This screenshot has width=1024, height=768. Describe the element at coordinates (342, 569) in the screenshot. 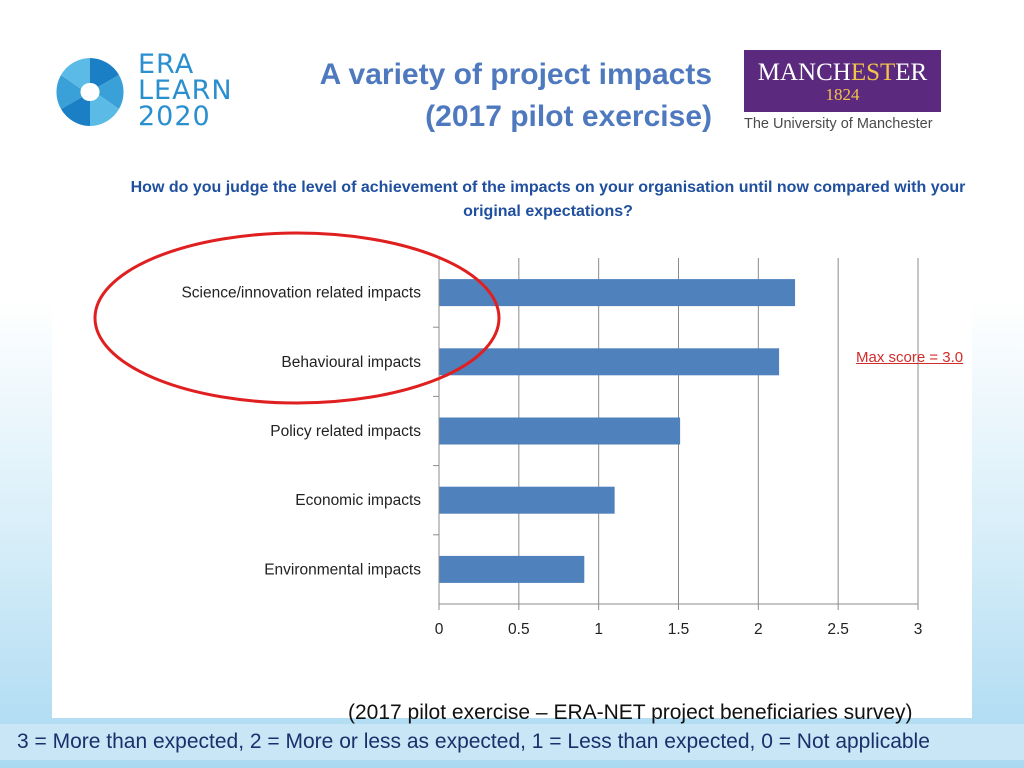

I see `category-label: Environmental impacts` at that location.